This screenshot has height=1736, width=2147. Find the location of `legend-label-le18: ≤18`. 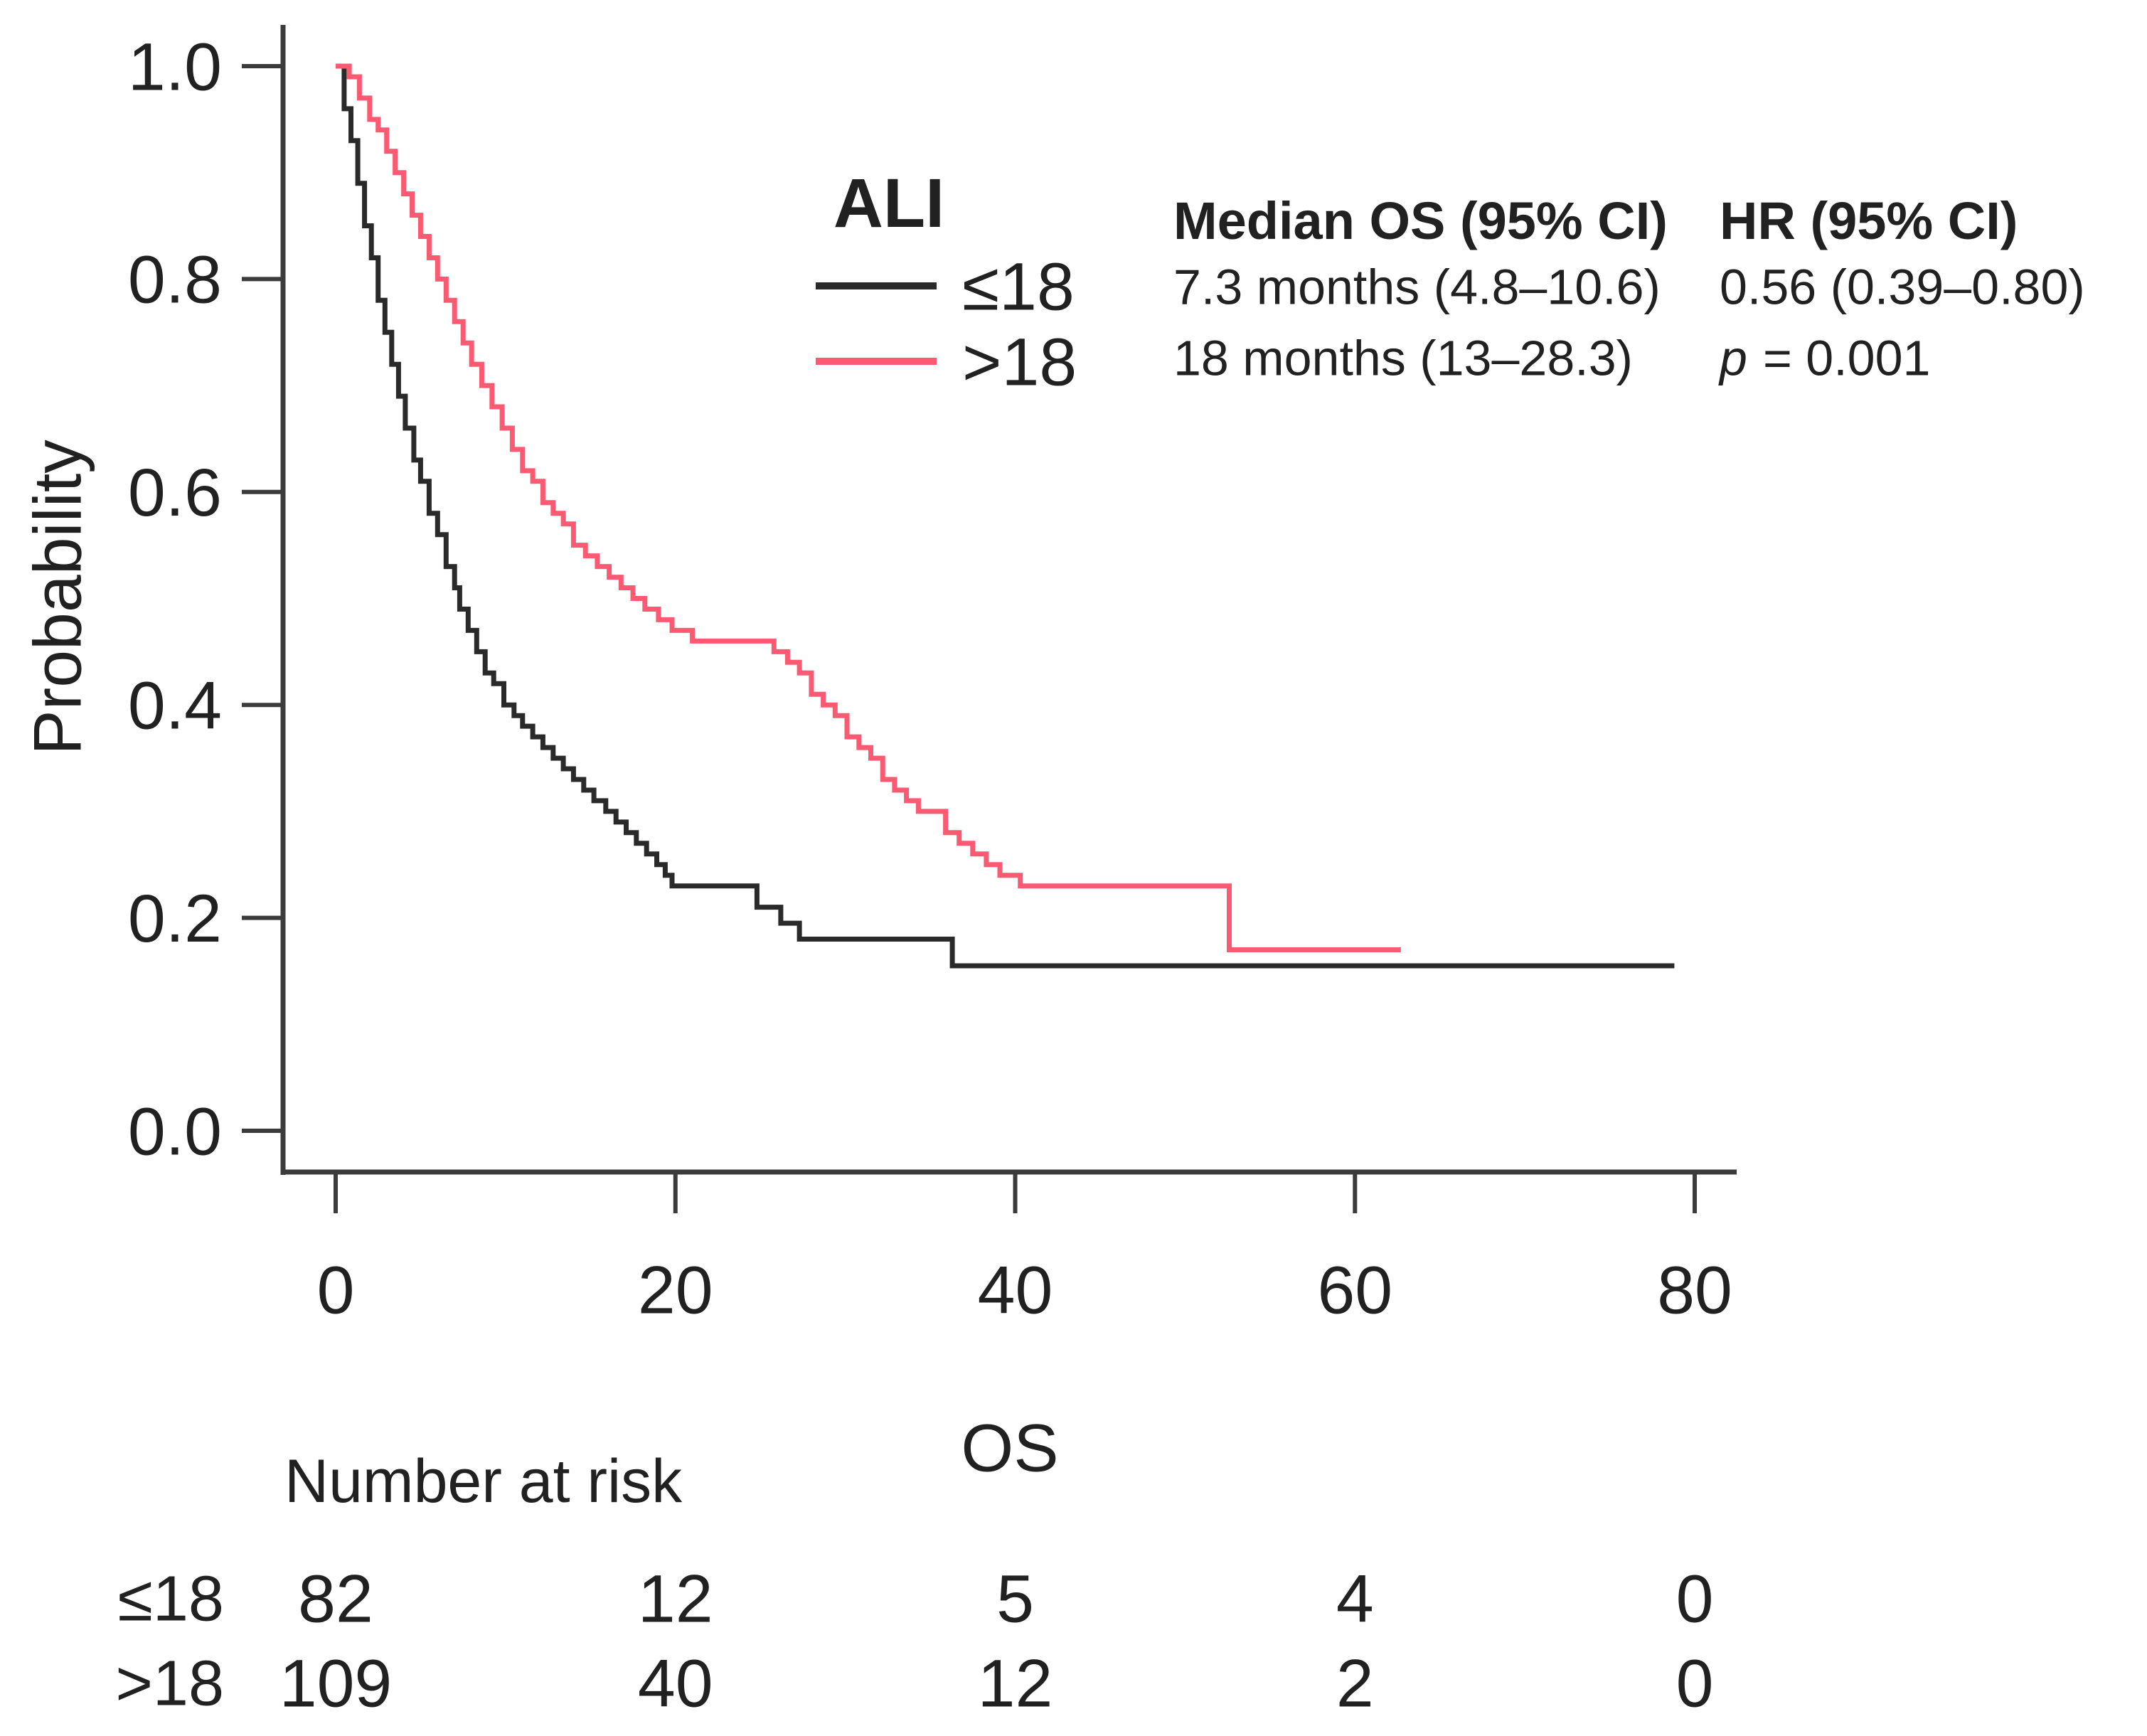

legend-label-le18: ≤18 is located at coordinates (1018, 286).